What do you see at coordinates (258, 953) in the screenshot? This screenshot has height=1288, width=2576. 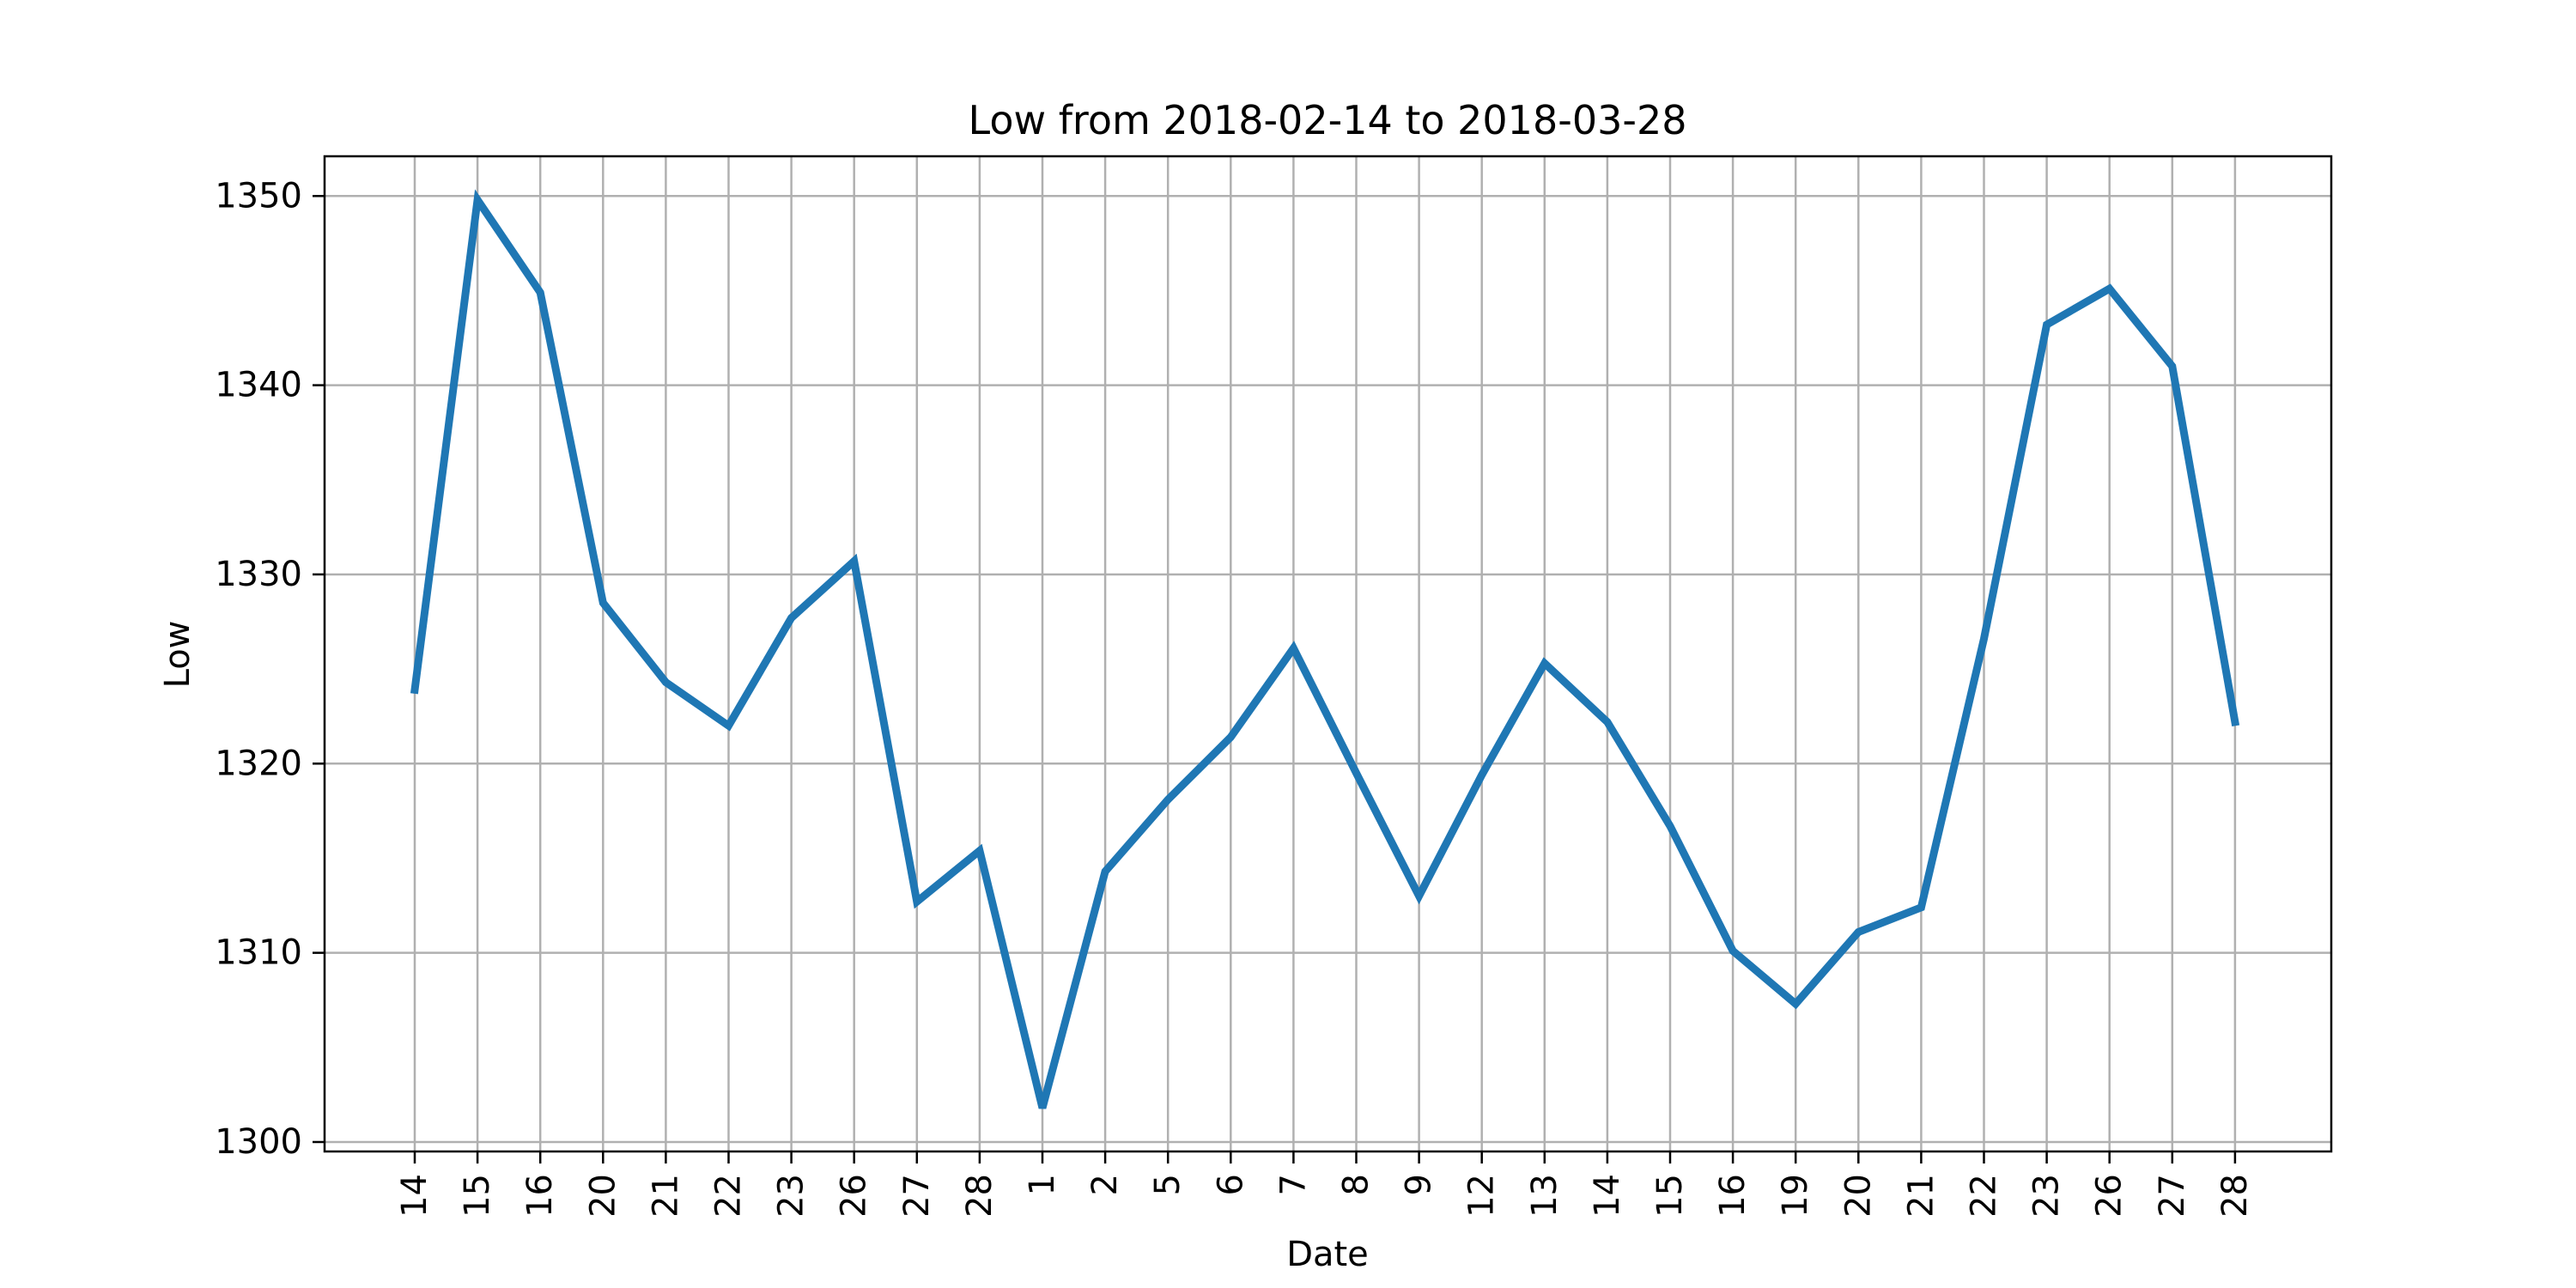 I see `y-tick-label: 1310` at bounding box center [258, 953].